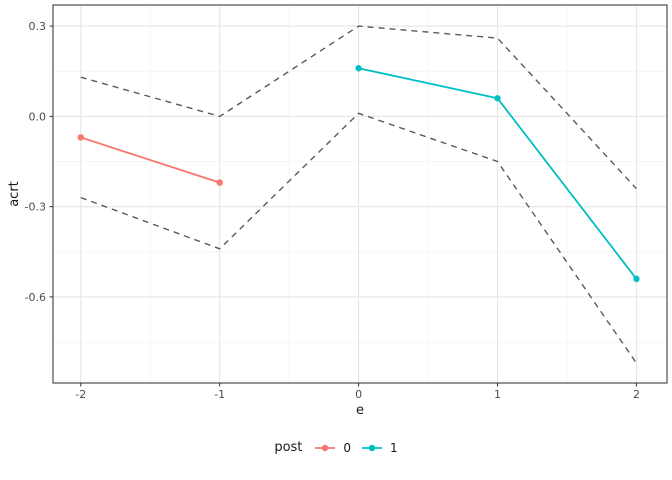 The width and height of the screenshot is (672, 480). Describe the element at coordinates (38, 26) in the screenshot. I see `y-tick-label: 0.3` at that location.